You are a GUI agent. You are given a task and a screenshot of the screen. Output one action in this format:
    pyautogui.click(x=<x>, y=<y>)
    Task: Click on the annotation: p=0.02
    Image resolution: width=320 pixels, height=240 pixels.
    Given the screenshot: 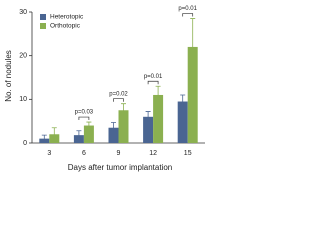 What is the action you would take?
    pyautogui.click(x=118, y=94)
    